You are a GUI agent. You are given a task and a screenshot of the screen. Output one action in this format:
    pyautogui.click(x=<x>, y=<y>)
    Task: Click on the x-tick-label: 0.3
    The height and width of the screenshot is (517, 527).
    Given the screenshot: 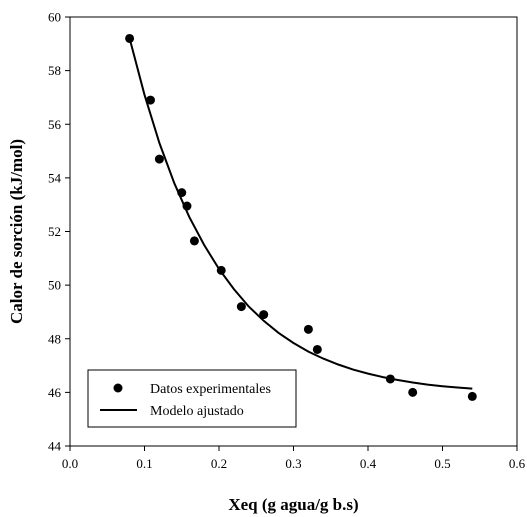 What is the action you would take?
    pyautogui.click(x=293, y=463)
    